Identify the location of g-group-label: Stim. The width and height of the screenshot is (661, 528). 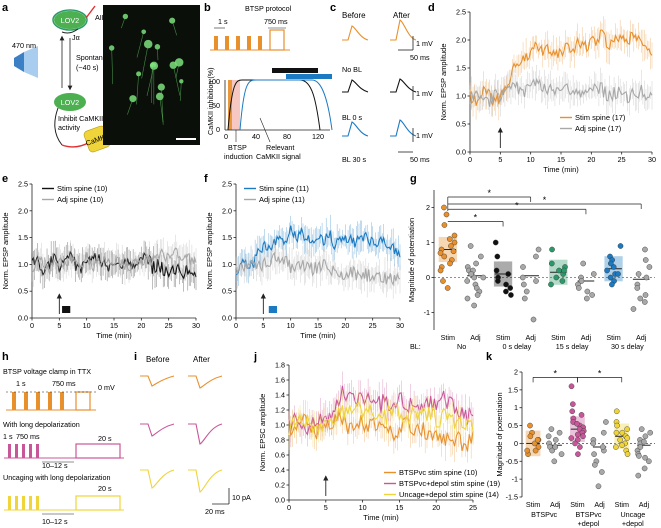
(558, 337).